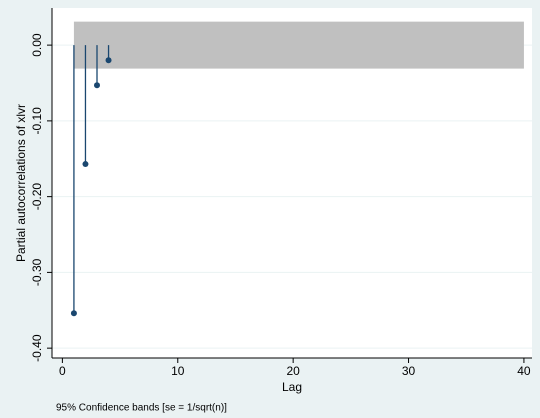  Describe the element at coordinates (37, 45) in the screenshot. I see `y-tick-label: 0.00` at that location.